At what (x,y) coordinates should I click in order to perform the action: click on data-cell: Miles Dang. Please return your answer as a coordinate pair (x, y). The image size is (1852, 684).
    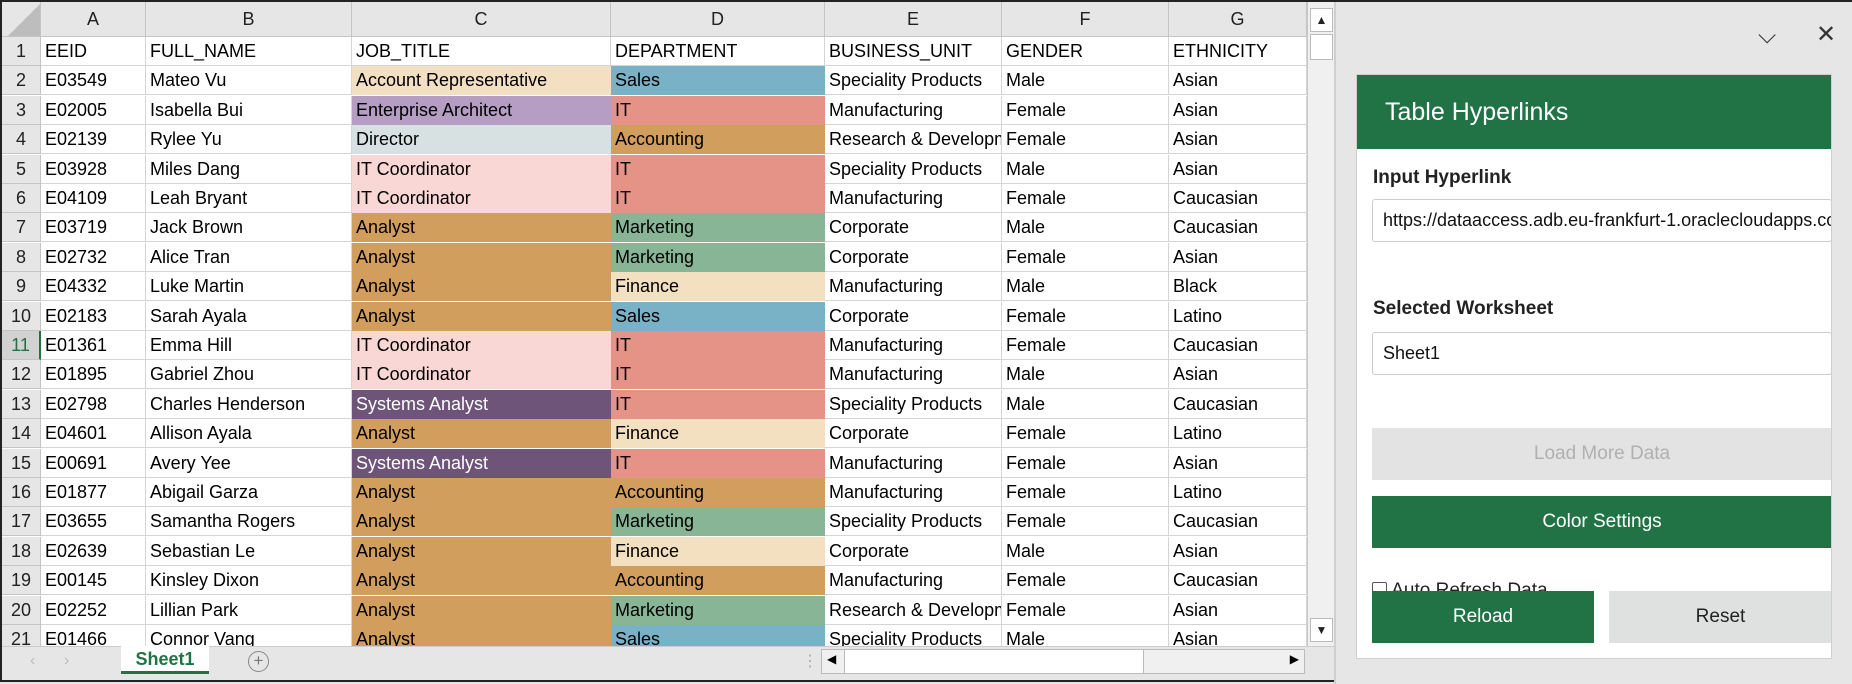
    Looking at the image, I should click on (249, 169).